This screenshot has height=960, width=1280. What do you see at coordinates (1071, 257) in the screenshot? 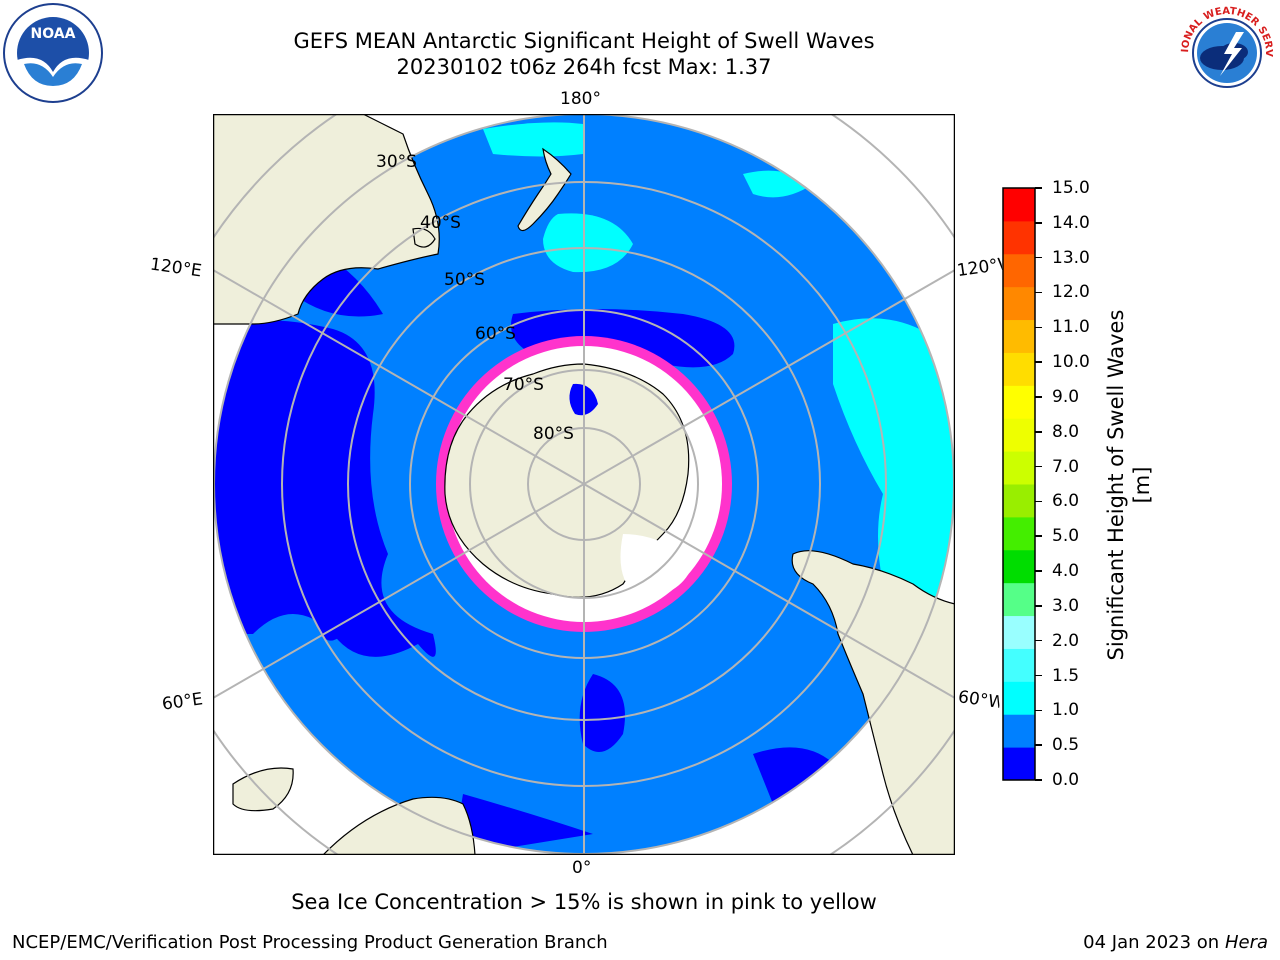
I see `colorbar-tick-label: 13.0` at bounding box center [1071, 257].